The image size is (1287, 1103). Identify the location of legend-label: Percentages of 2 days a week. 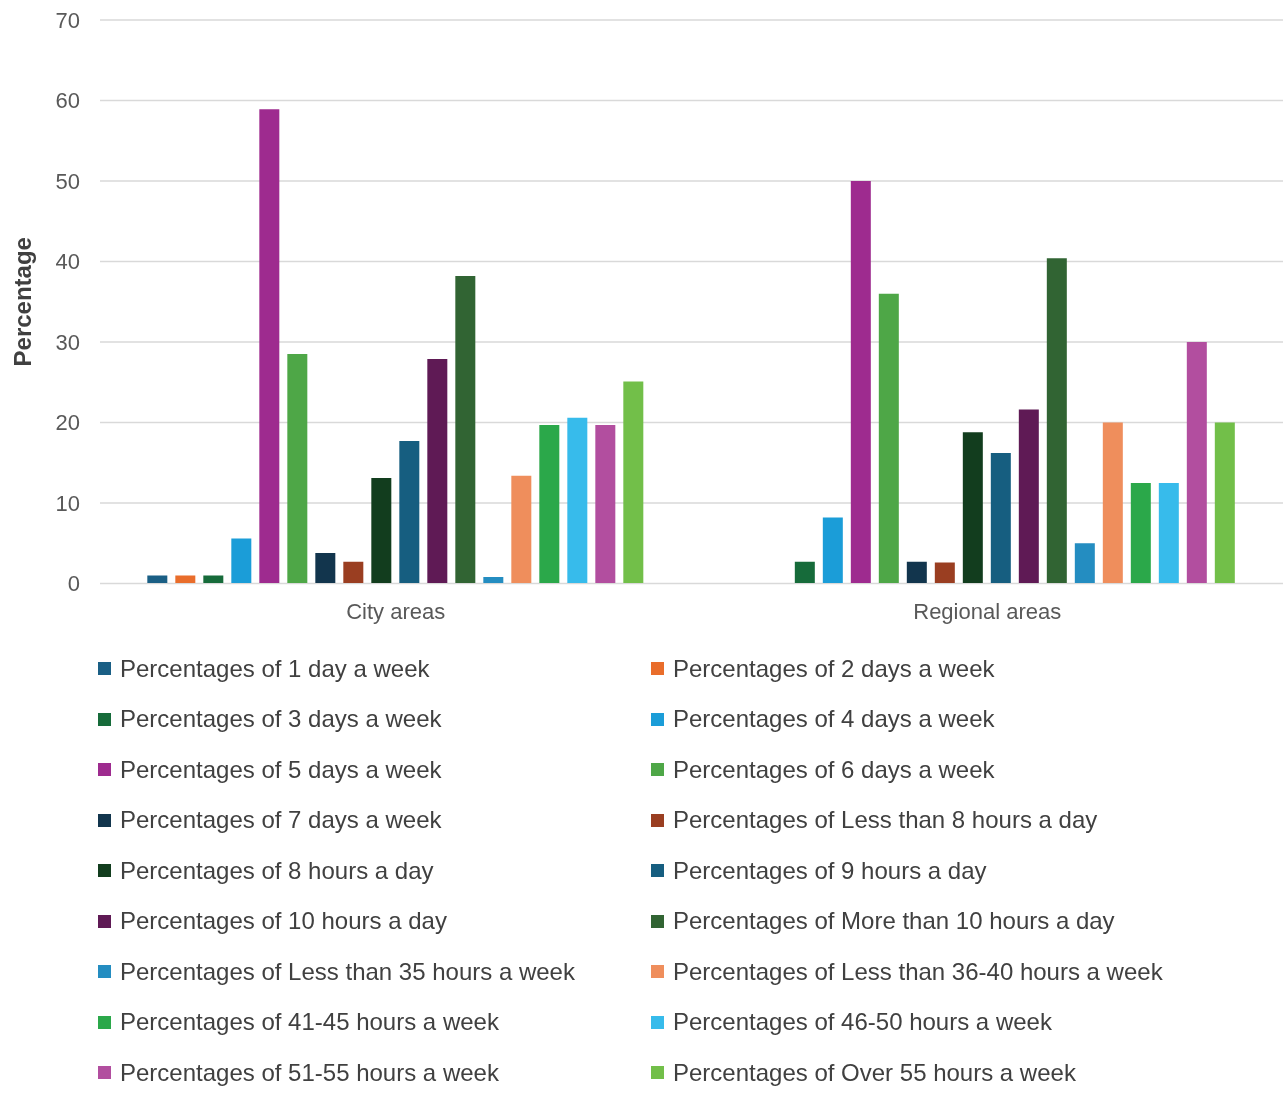
(834, 668).